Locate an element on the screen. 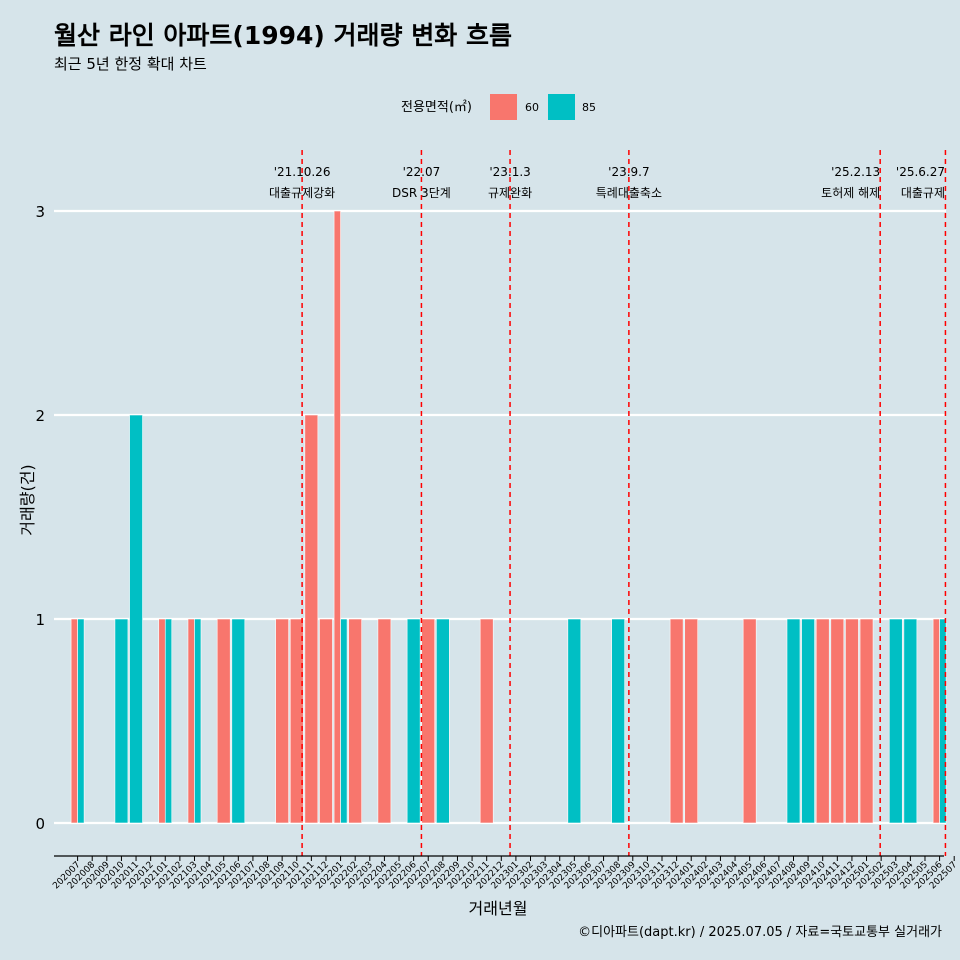 This screenshot has width=960, height=960. event-date-label: '25.6.27 is located at coordinates (920, 172).